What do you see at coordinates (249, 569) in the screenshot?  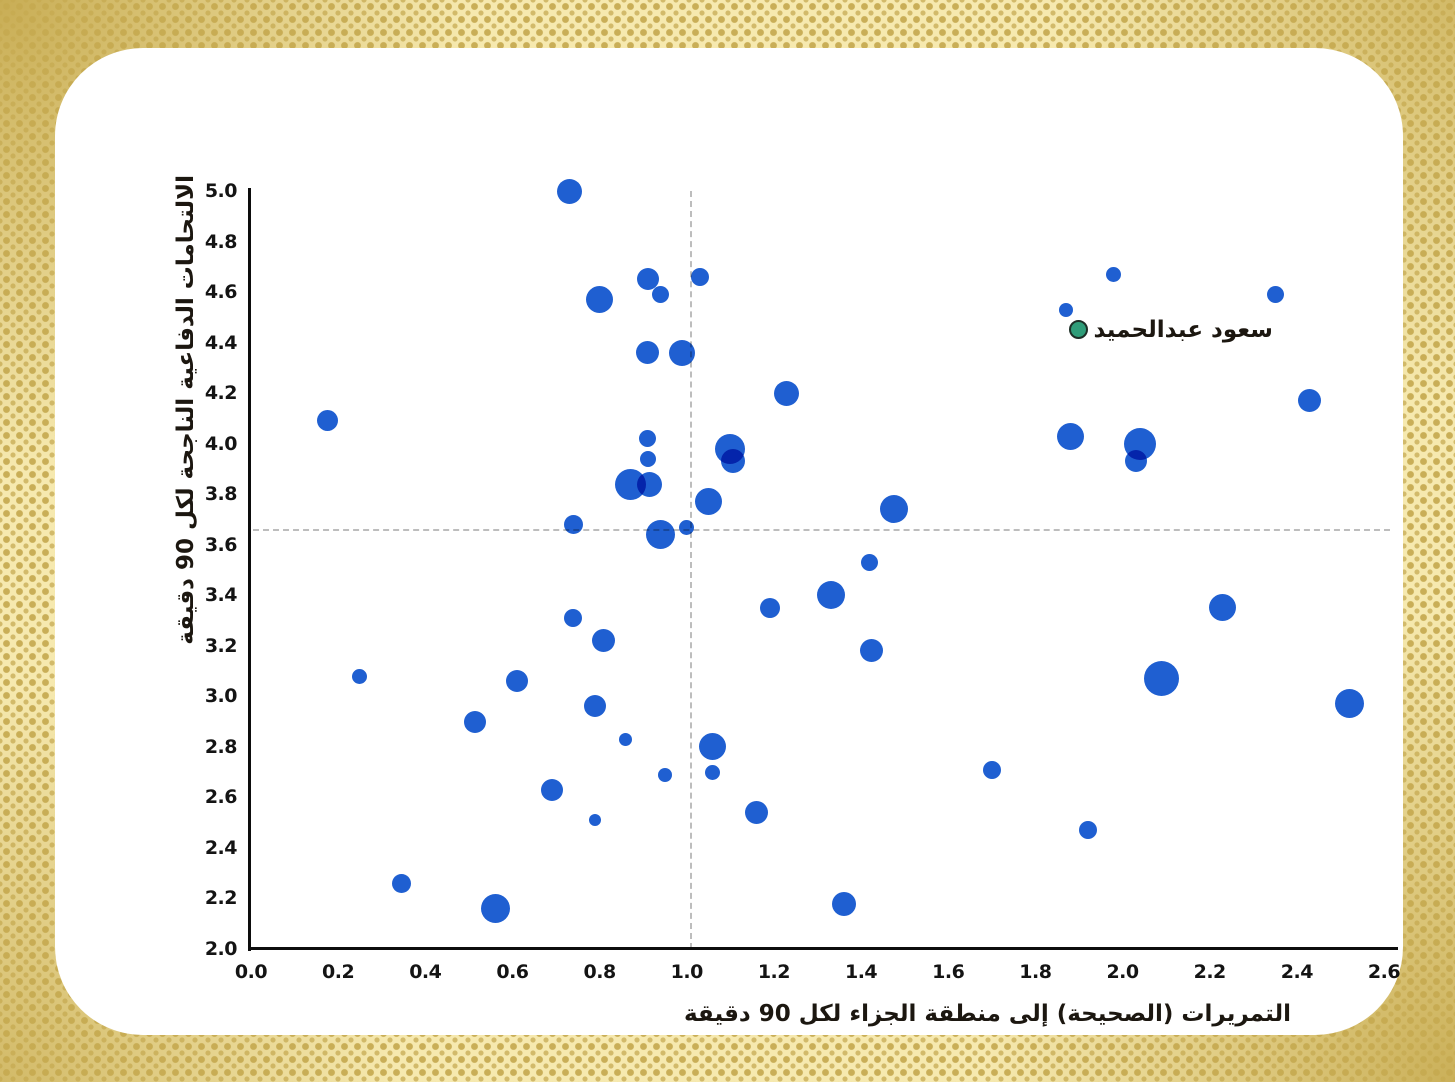 I see `y-axis-spine` at bounding box center [249, 569].